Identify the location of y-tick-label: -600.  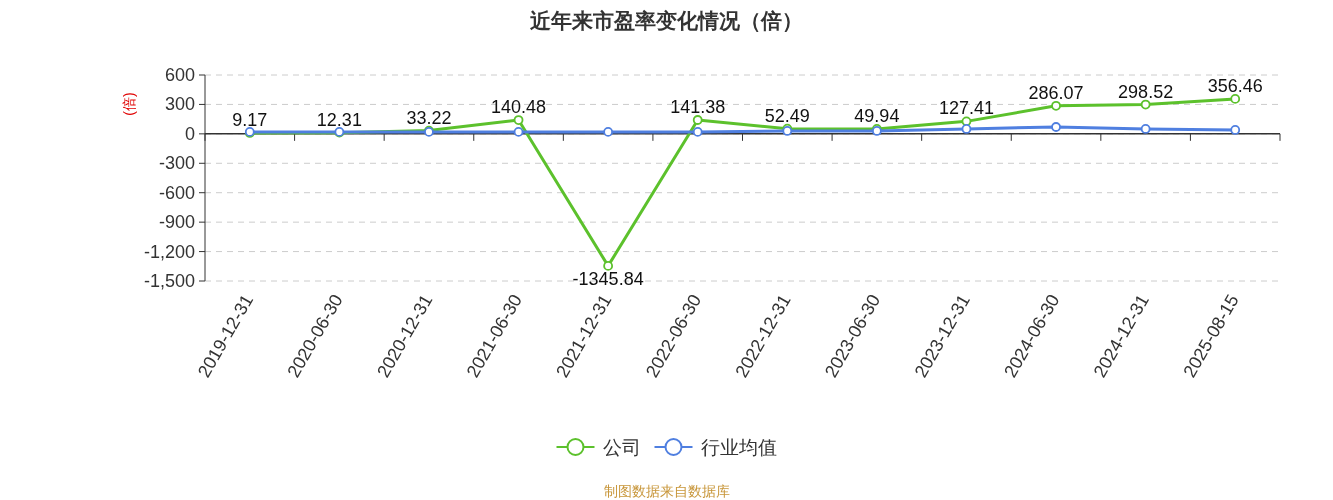
(176, 192).